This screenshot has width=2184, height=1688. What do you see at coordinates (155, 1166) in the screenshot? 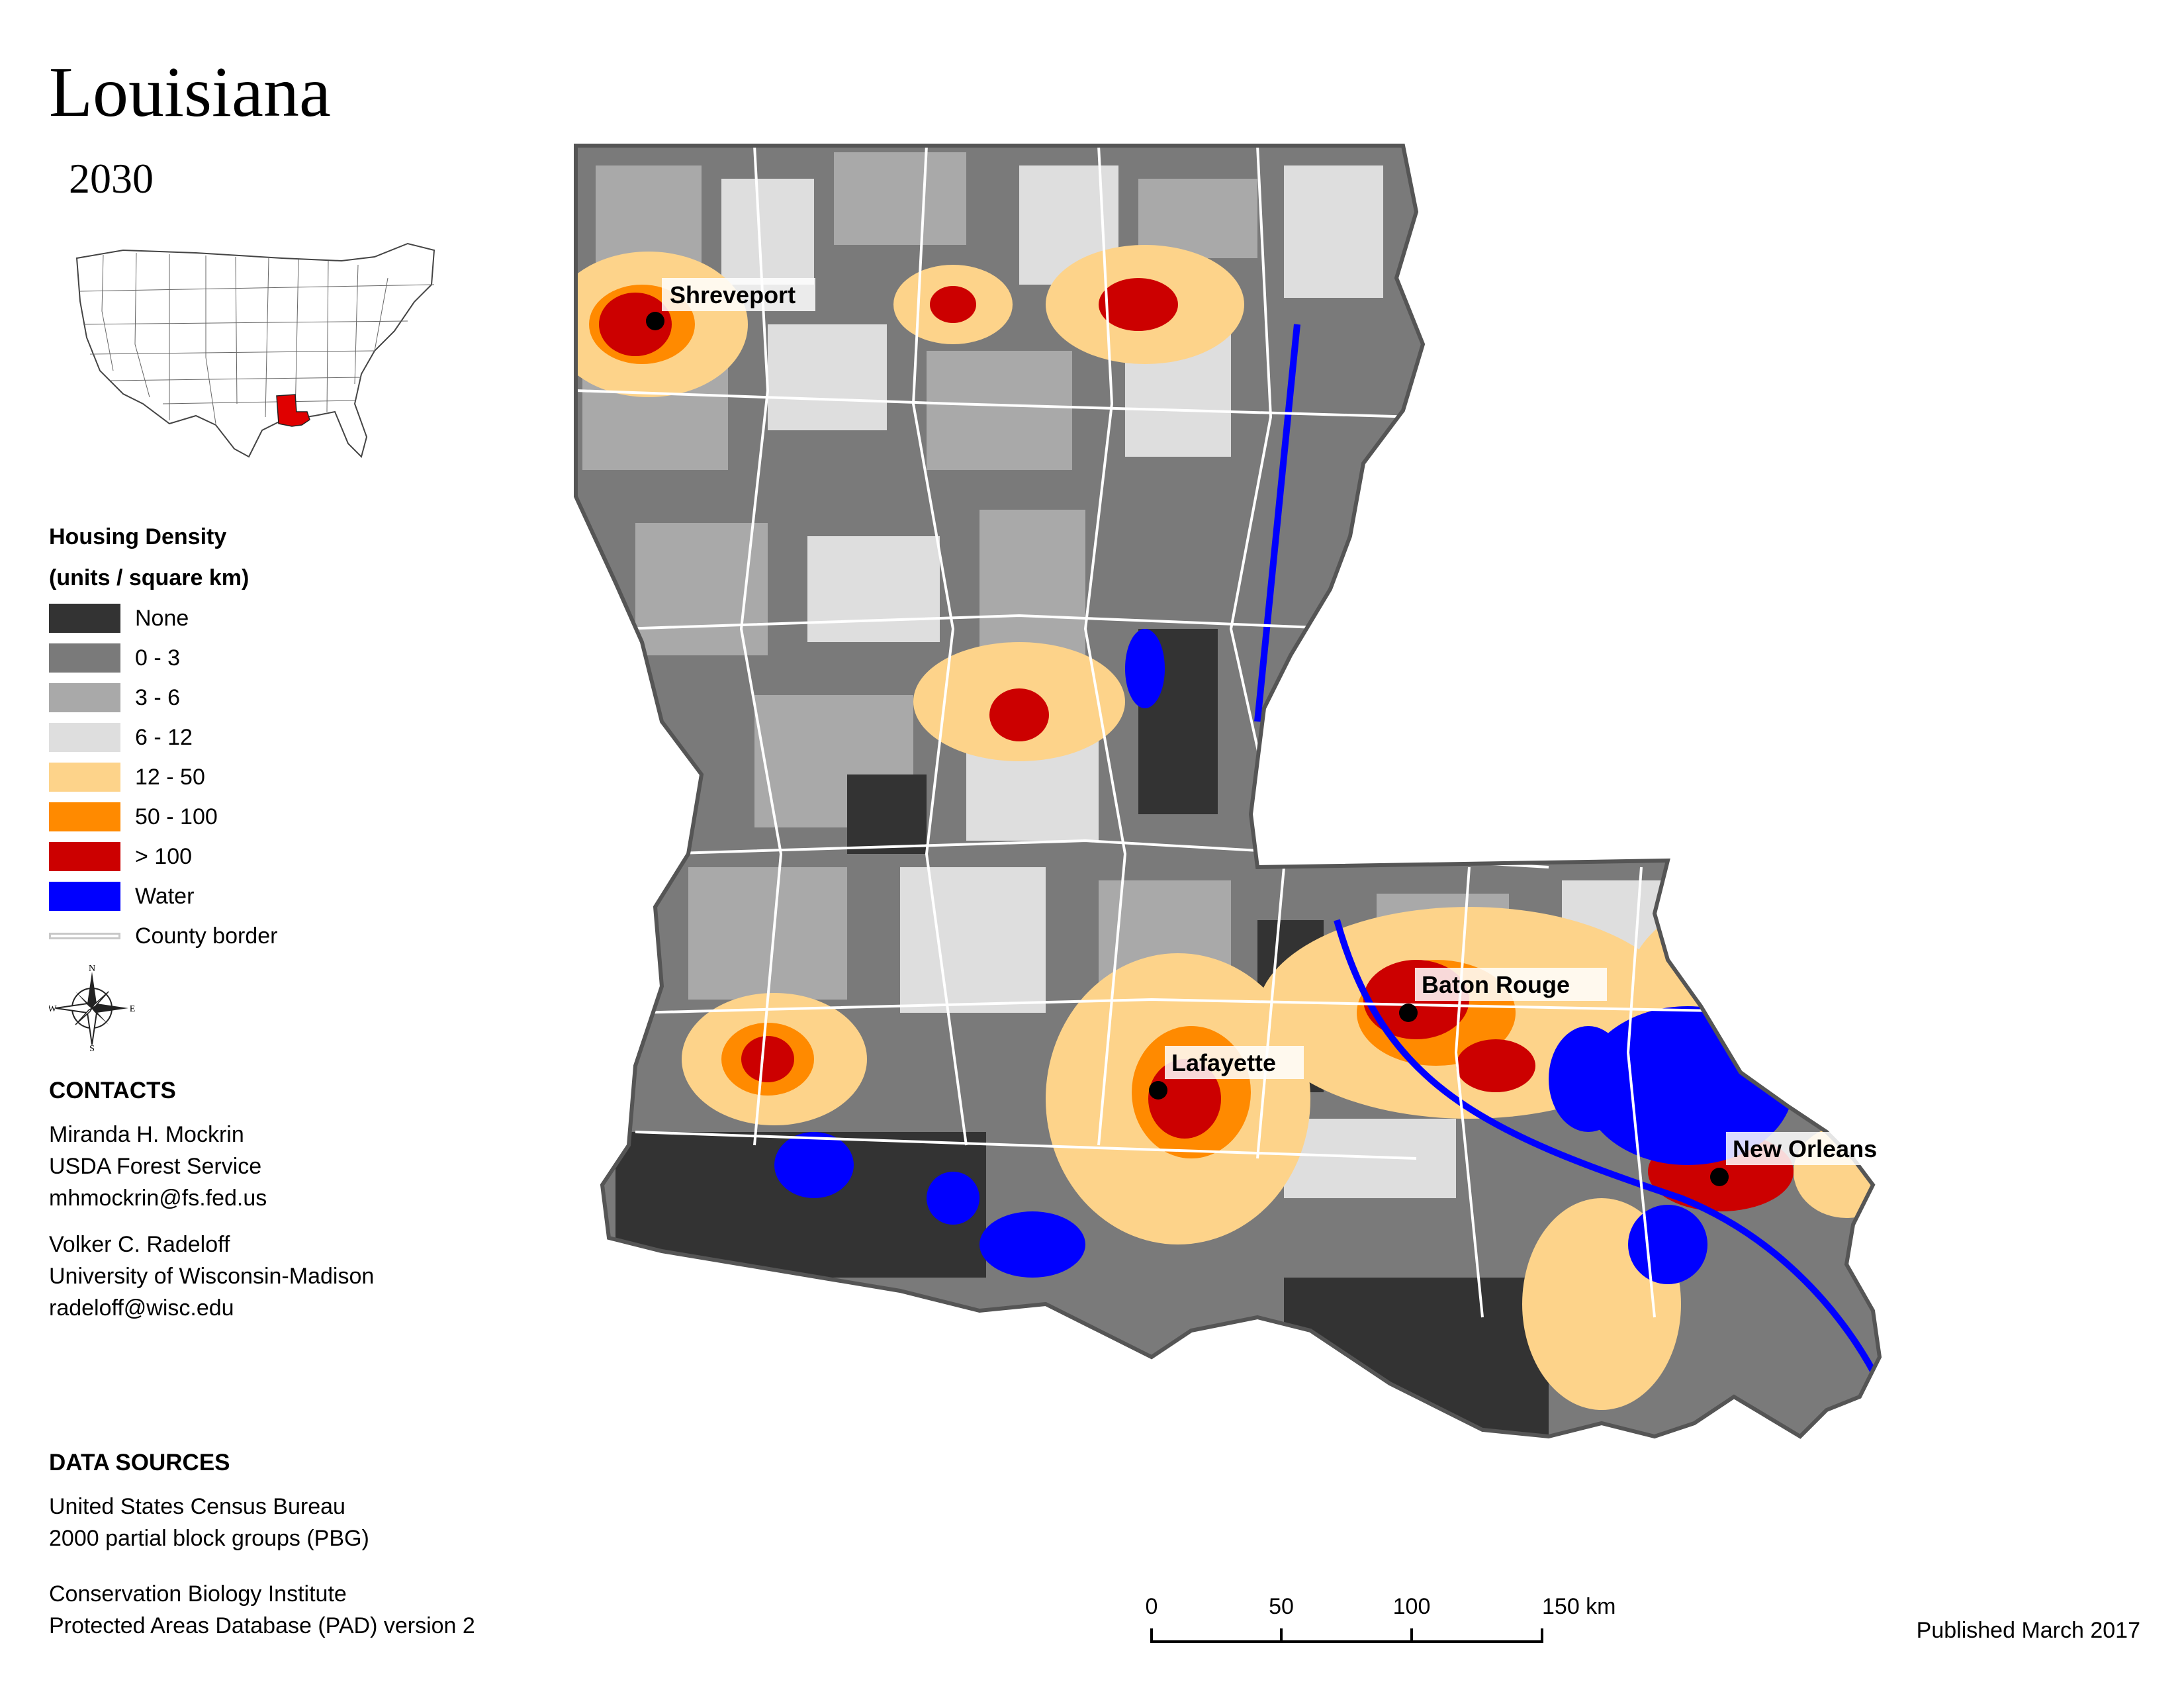
I see `contact1-org: USDA Forest Service` at bounding box center [155, 1166].